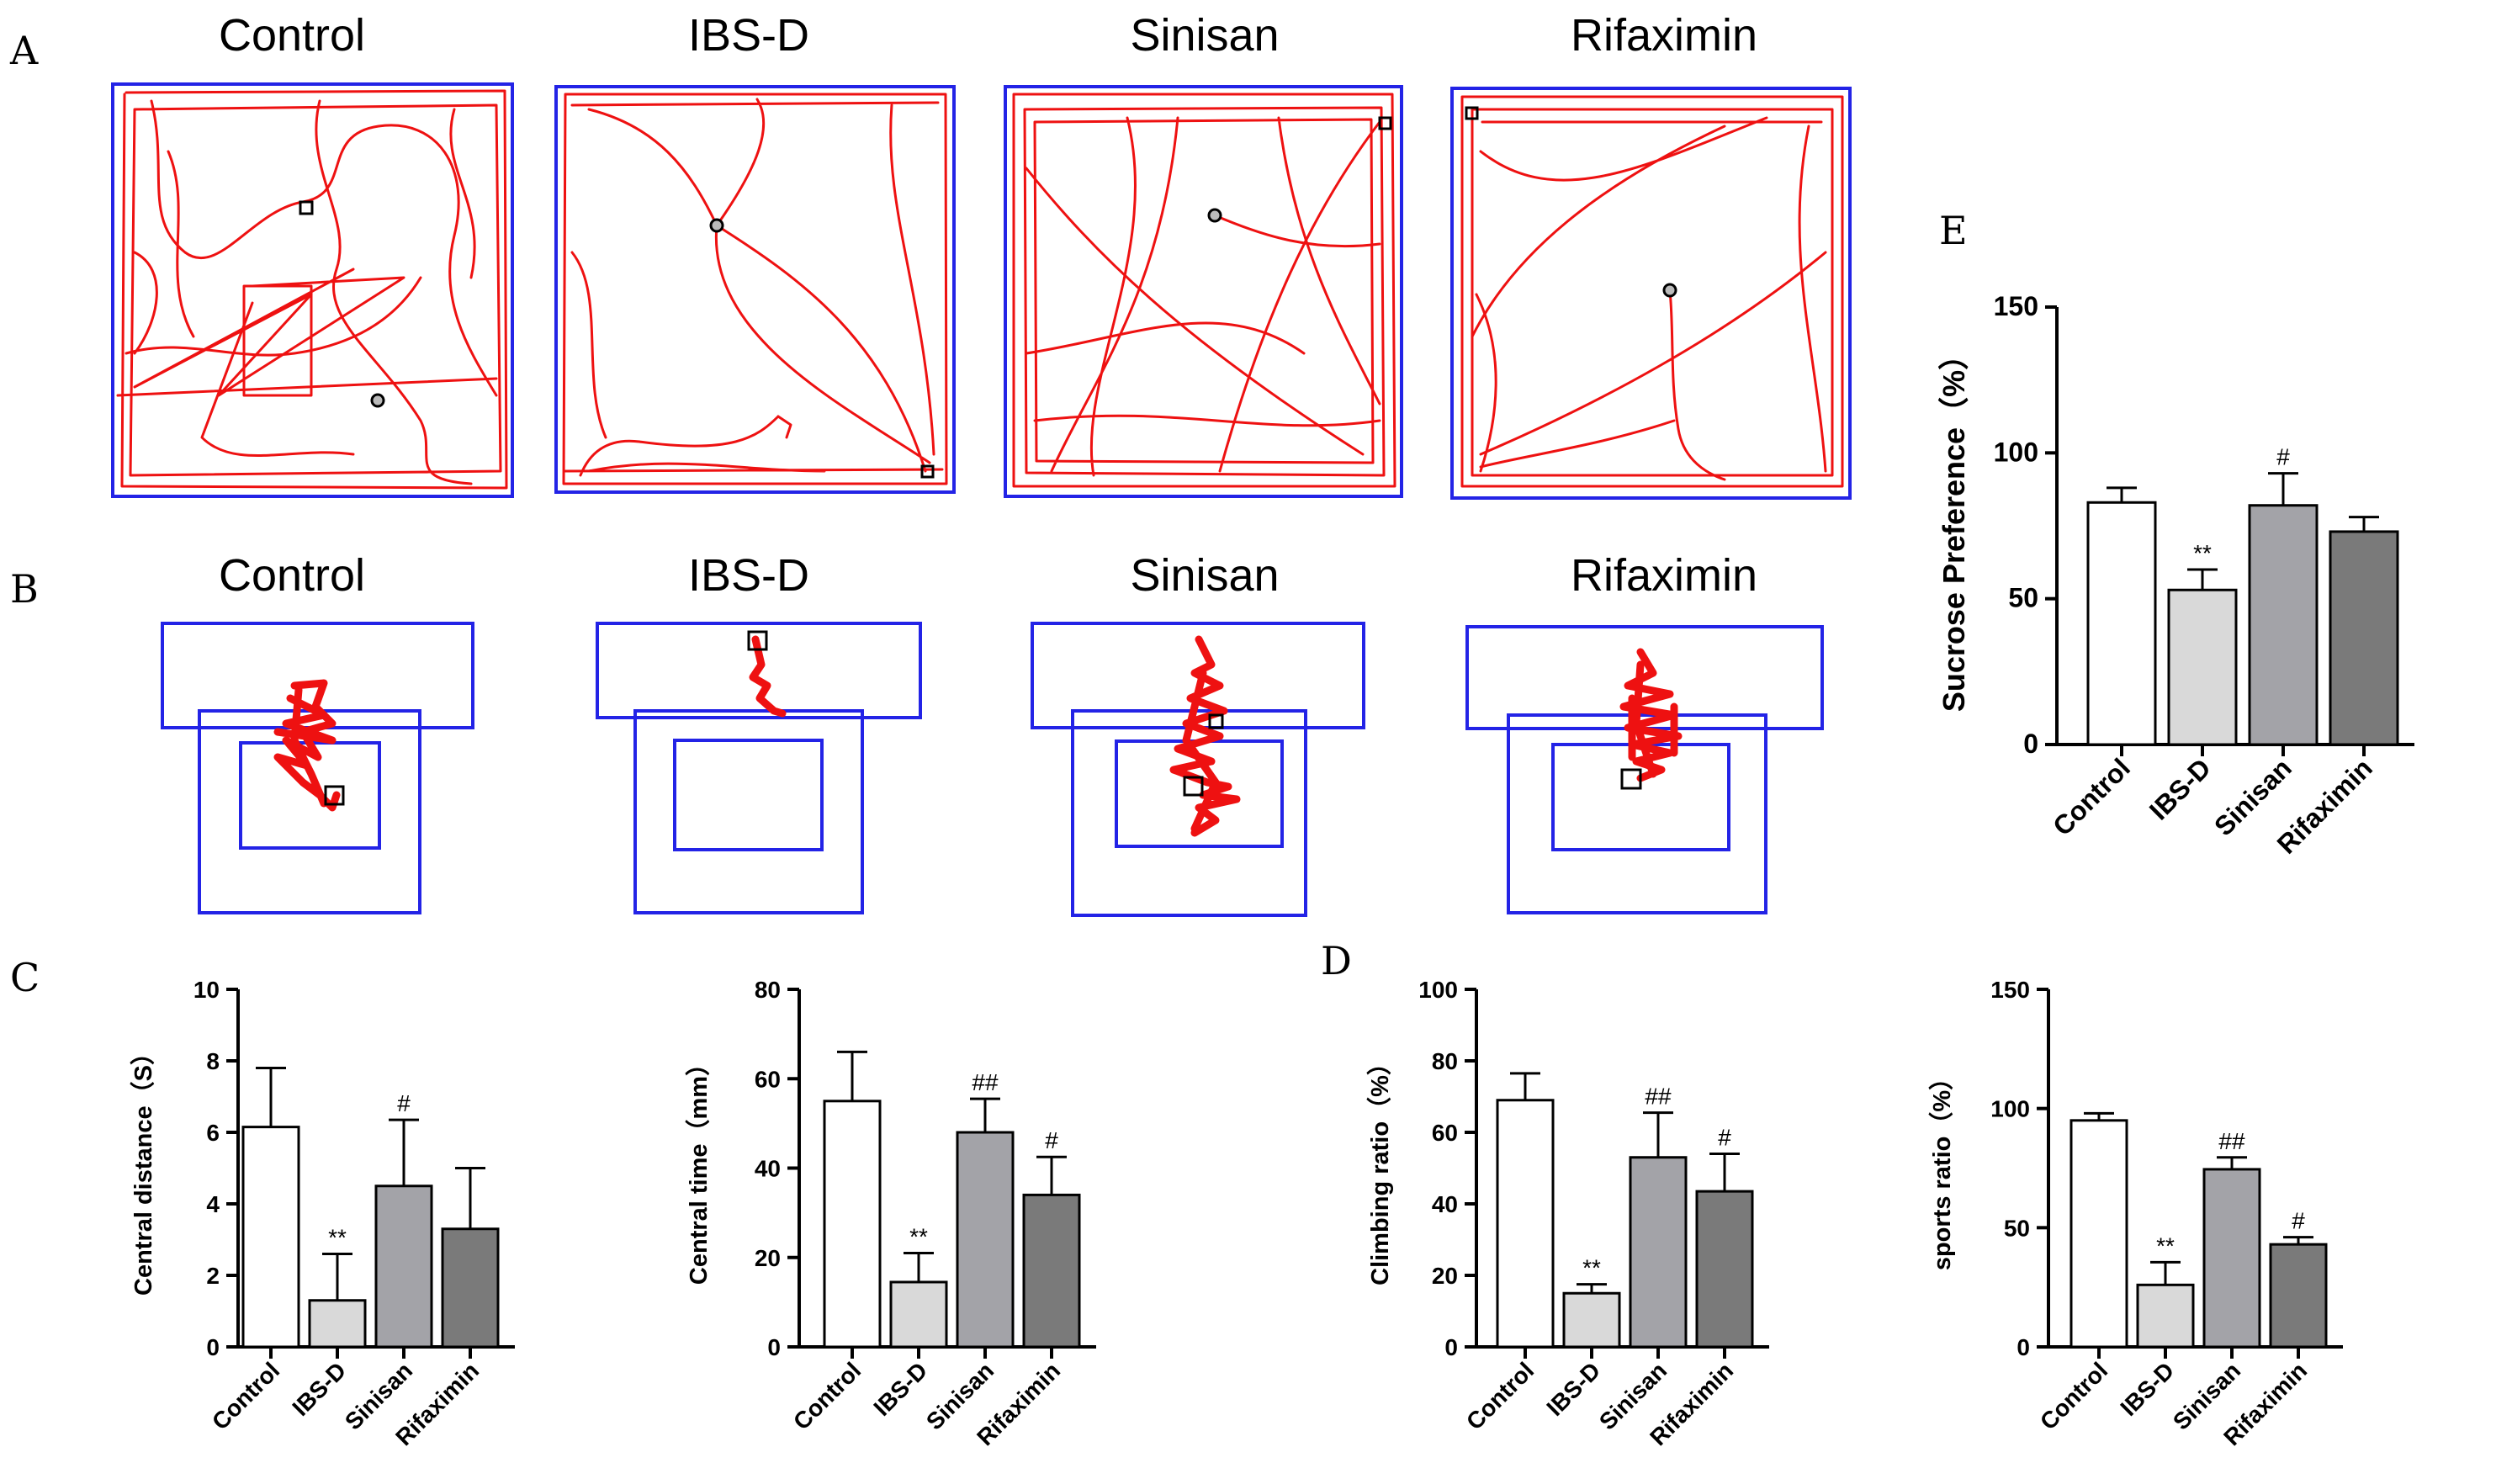 The image size is (2512, 1484). I want to click on marker-b-sinisan, so click(1193, 786).